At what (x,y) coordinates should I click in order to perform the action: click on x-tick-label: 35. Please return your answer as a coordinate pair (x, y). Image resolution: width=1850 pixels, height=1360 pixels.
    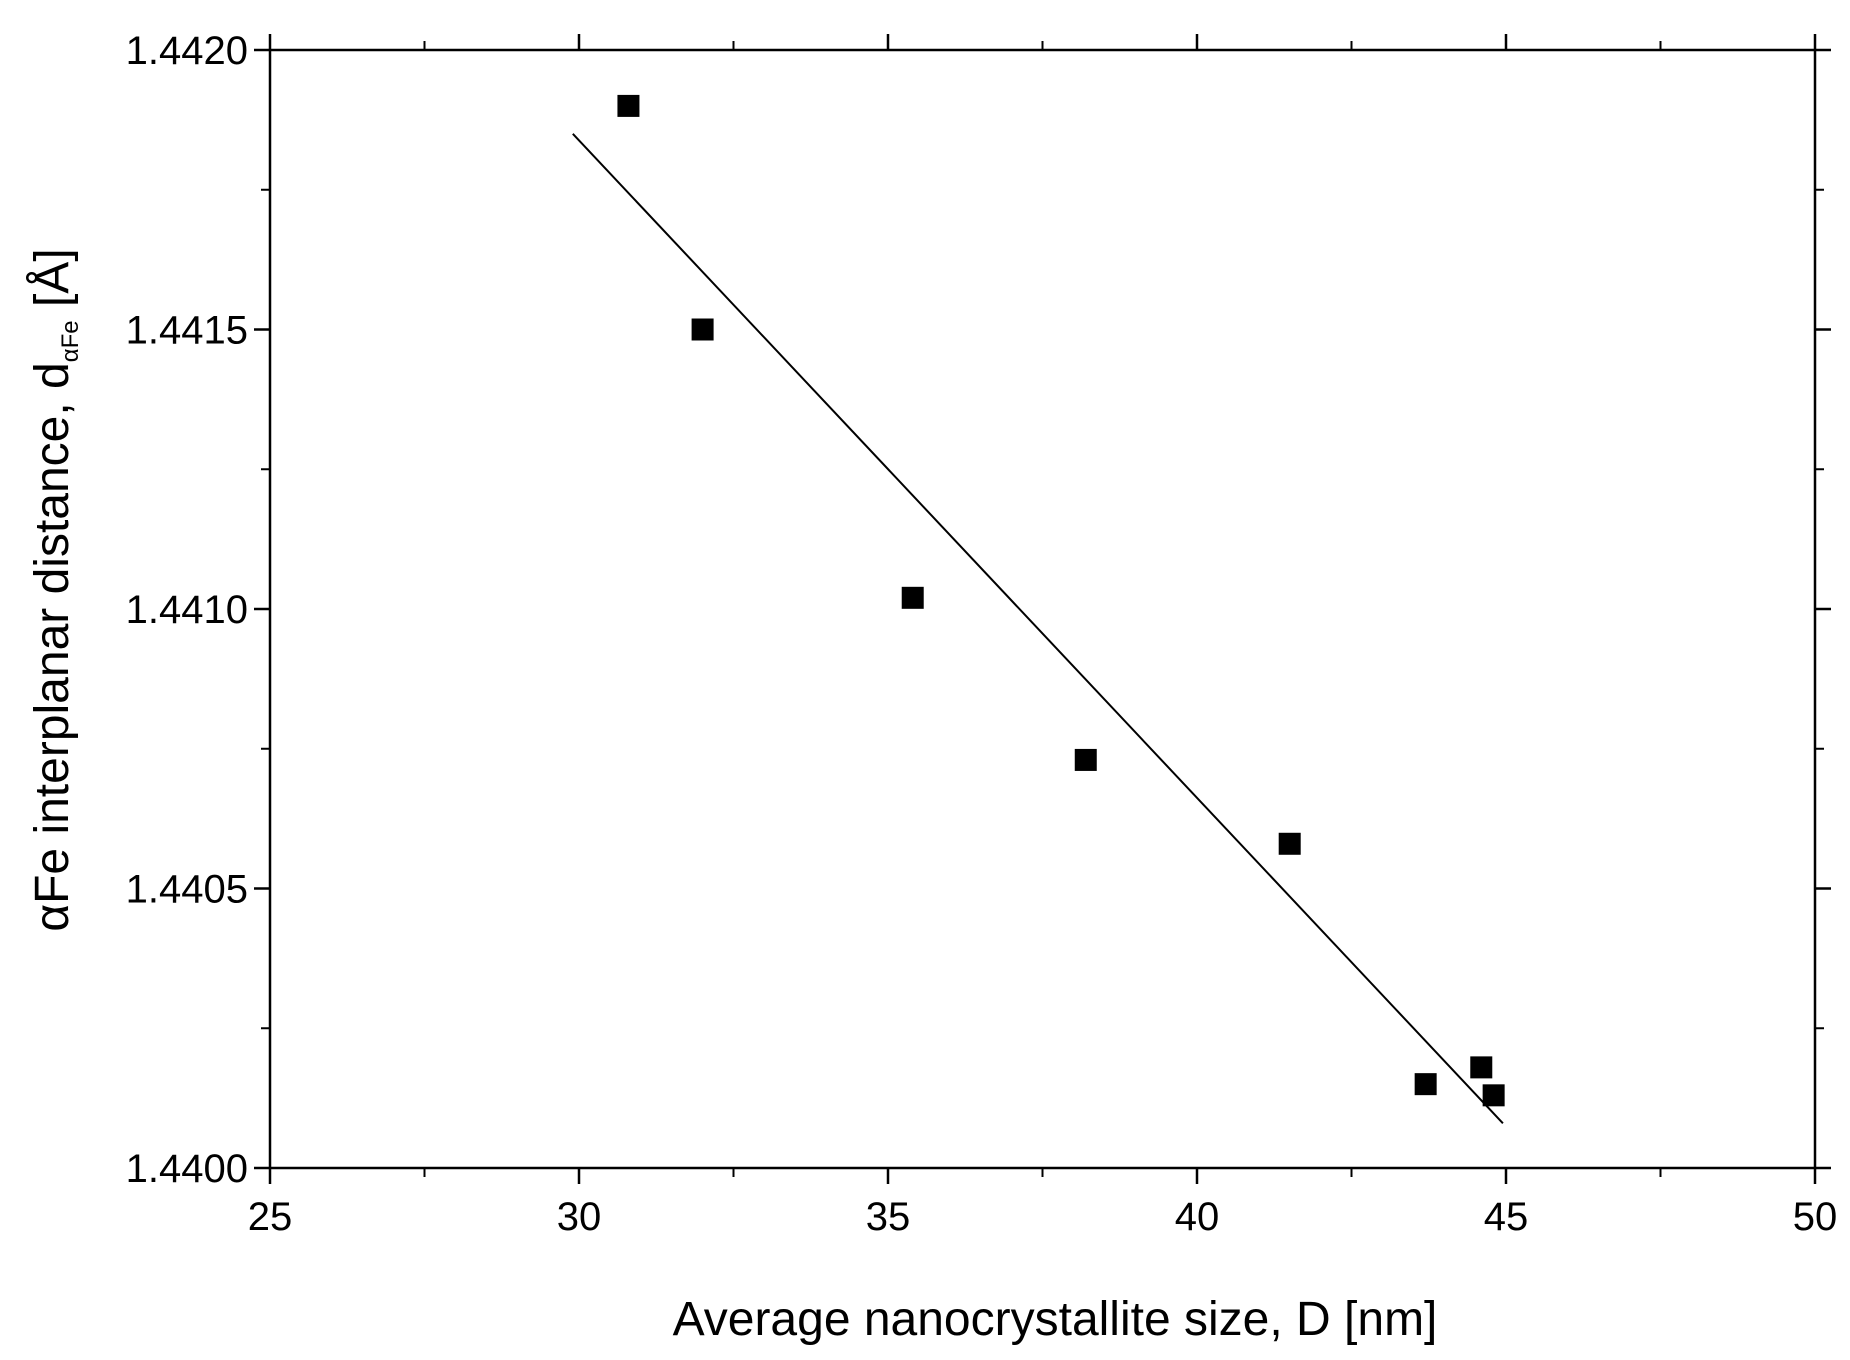
    Looking at the image, I should click on (888, 1217).